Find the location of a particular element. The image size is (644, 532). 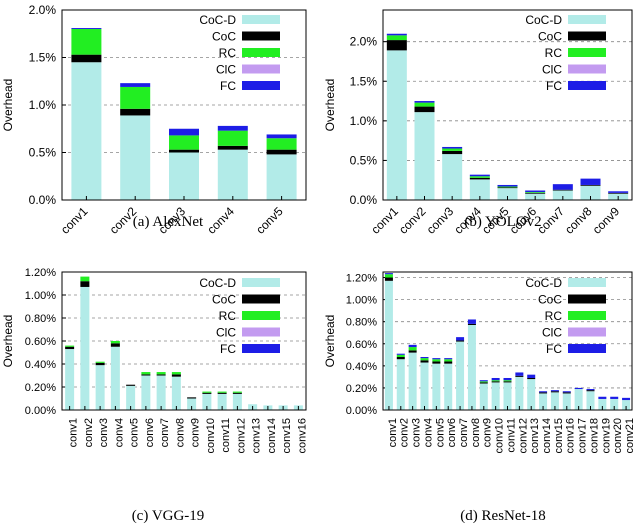

bar-coc-conv10 is located at coordinates (495, 382).